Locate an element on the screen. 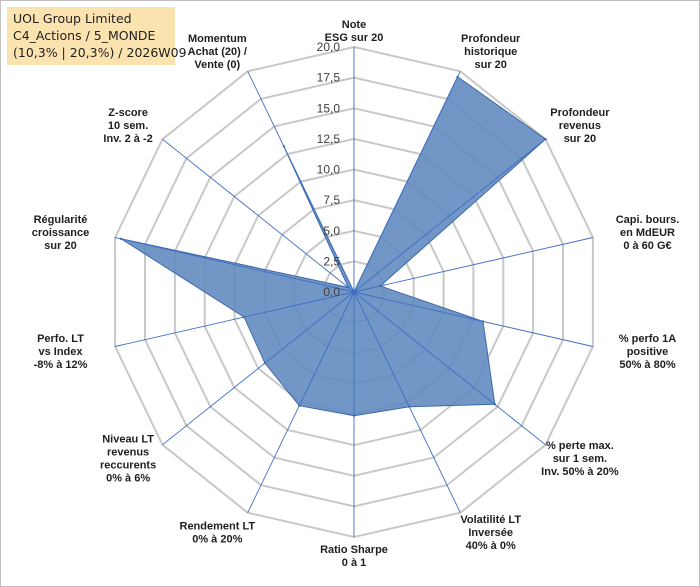 The image size is (700, 587). axis-label: Ratio Sharpe 0 à 1 is located at coordinates (354, 556).